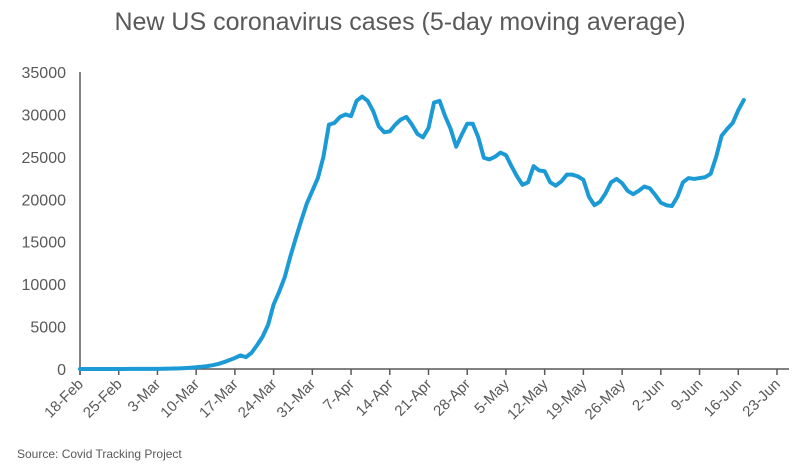 The image size is (800, 469). I want to click on y-tick-label: 35000, so click(44, 73).